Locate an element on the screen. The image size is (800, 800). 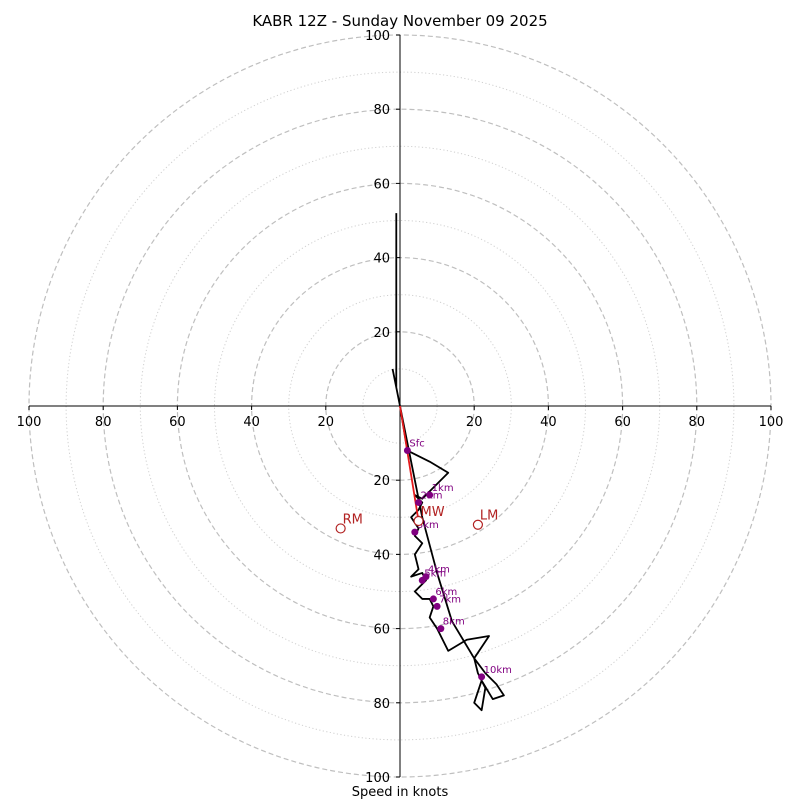
storm-motion-markers: RM MW LM is located at coordinates (416, 519).